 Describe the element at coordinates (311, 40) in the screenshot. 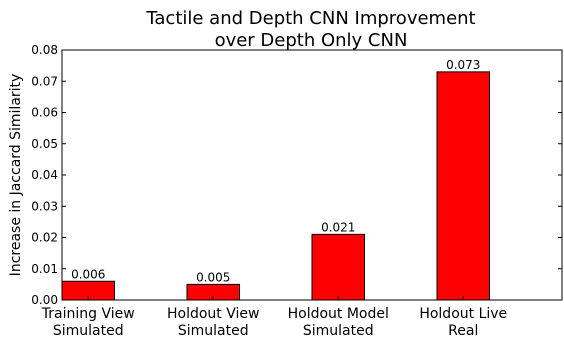

I see `chart-title-line-2: over Depth Only CNN` at that location.